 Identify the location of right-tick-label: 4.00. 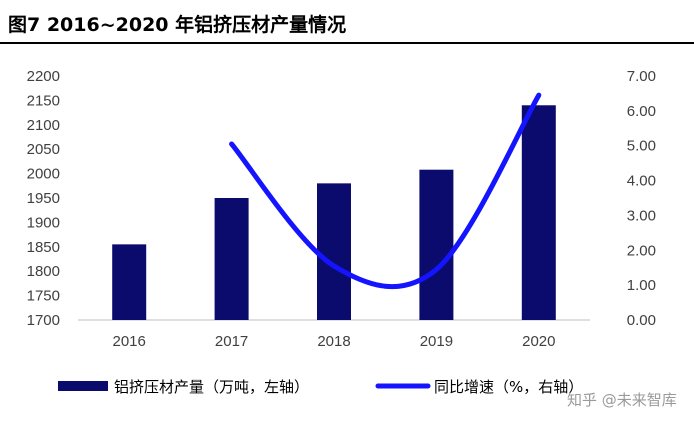
(641, 181).